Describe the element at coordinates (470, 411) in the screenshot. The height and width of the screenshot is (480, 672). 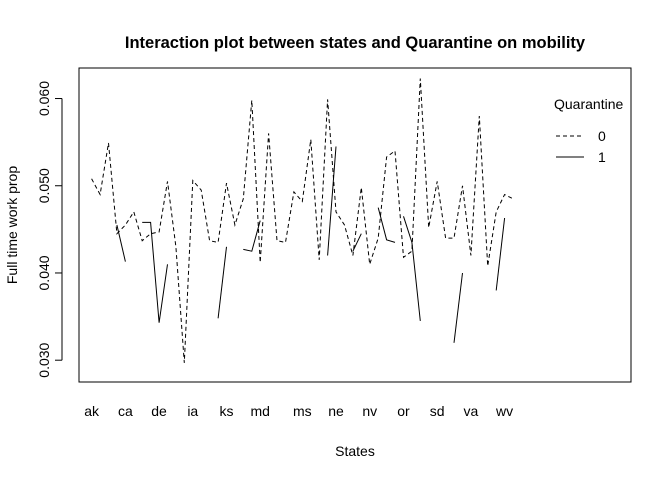
I see `x-tick-label: va` at that location.